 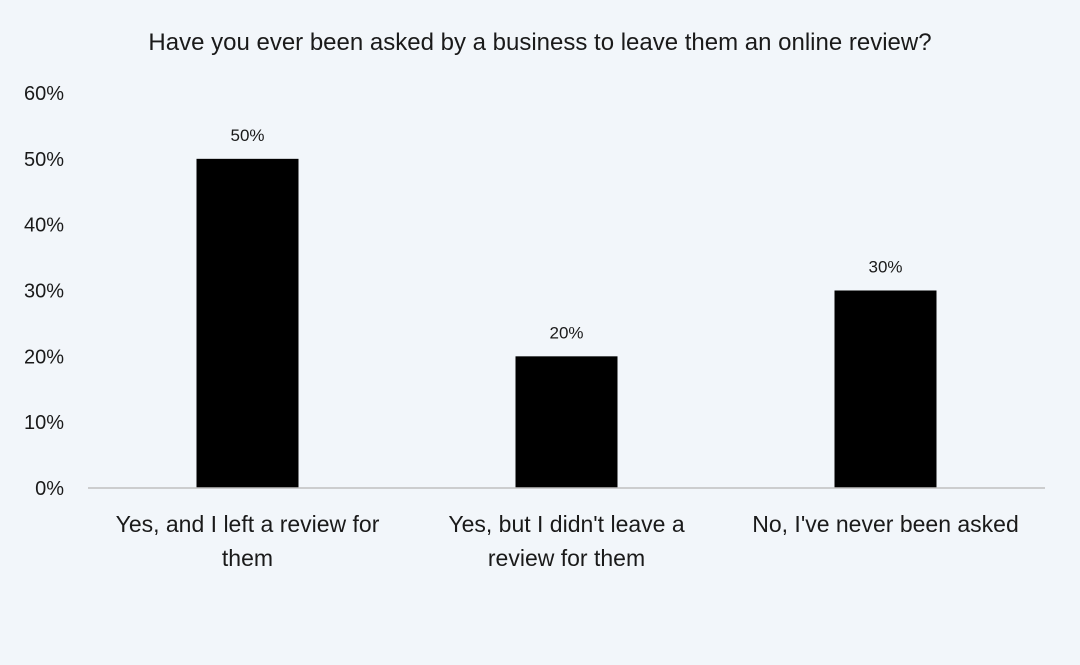 What do you see at coordinates (247, 558) in the screenshot?
I see `category-label-line: them` at bounding box center [247, 558].